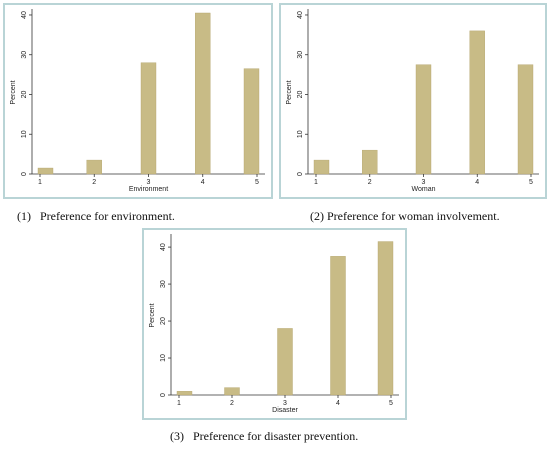  I want to click on caption-woman: (2) Preference for woman involvement., so click(405, 216).